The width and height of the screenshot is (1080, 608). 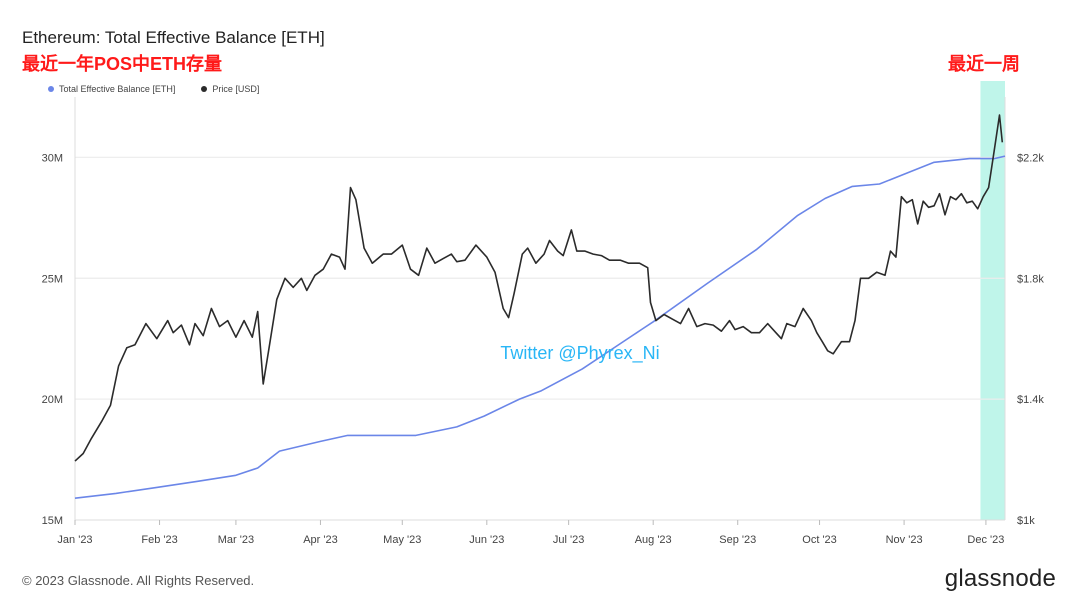 What do you see at coordinates (138, 580) in the screenshot?
I see `copyright-notice: © 2023 Glassnode. All Rights Reserved.` at bounding box center [138, 580].